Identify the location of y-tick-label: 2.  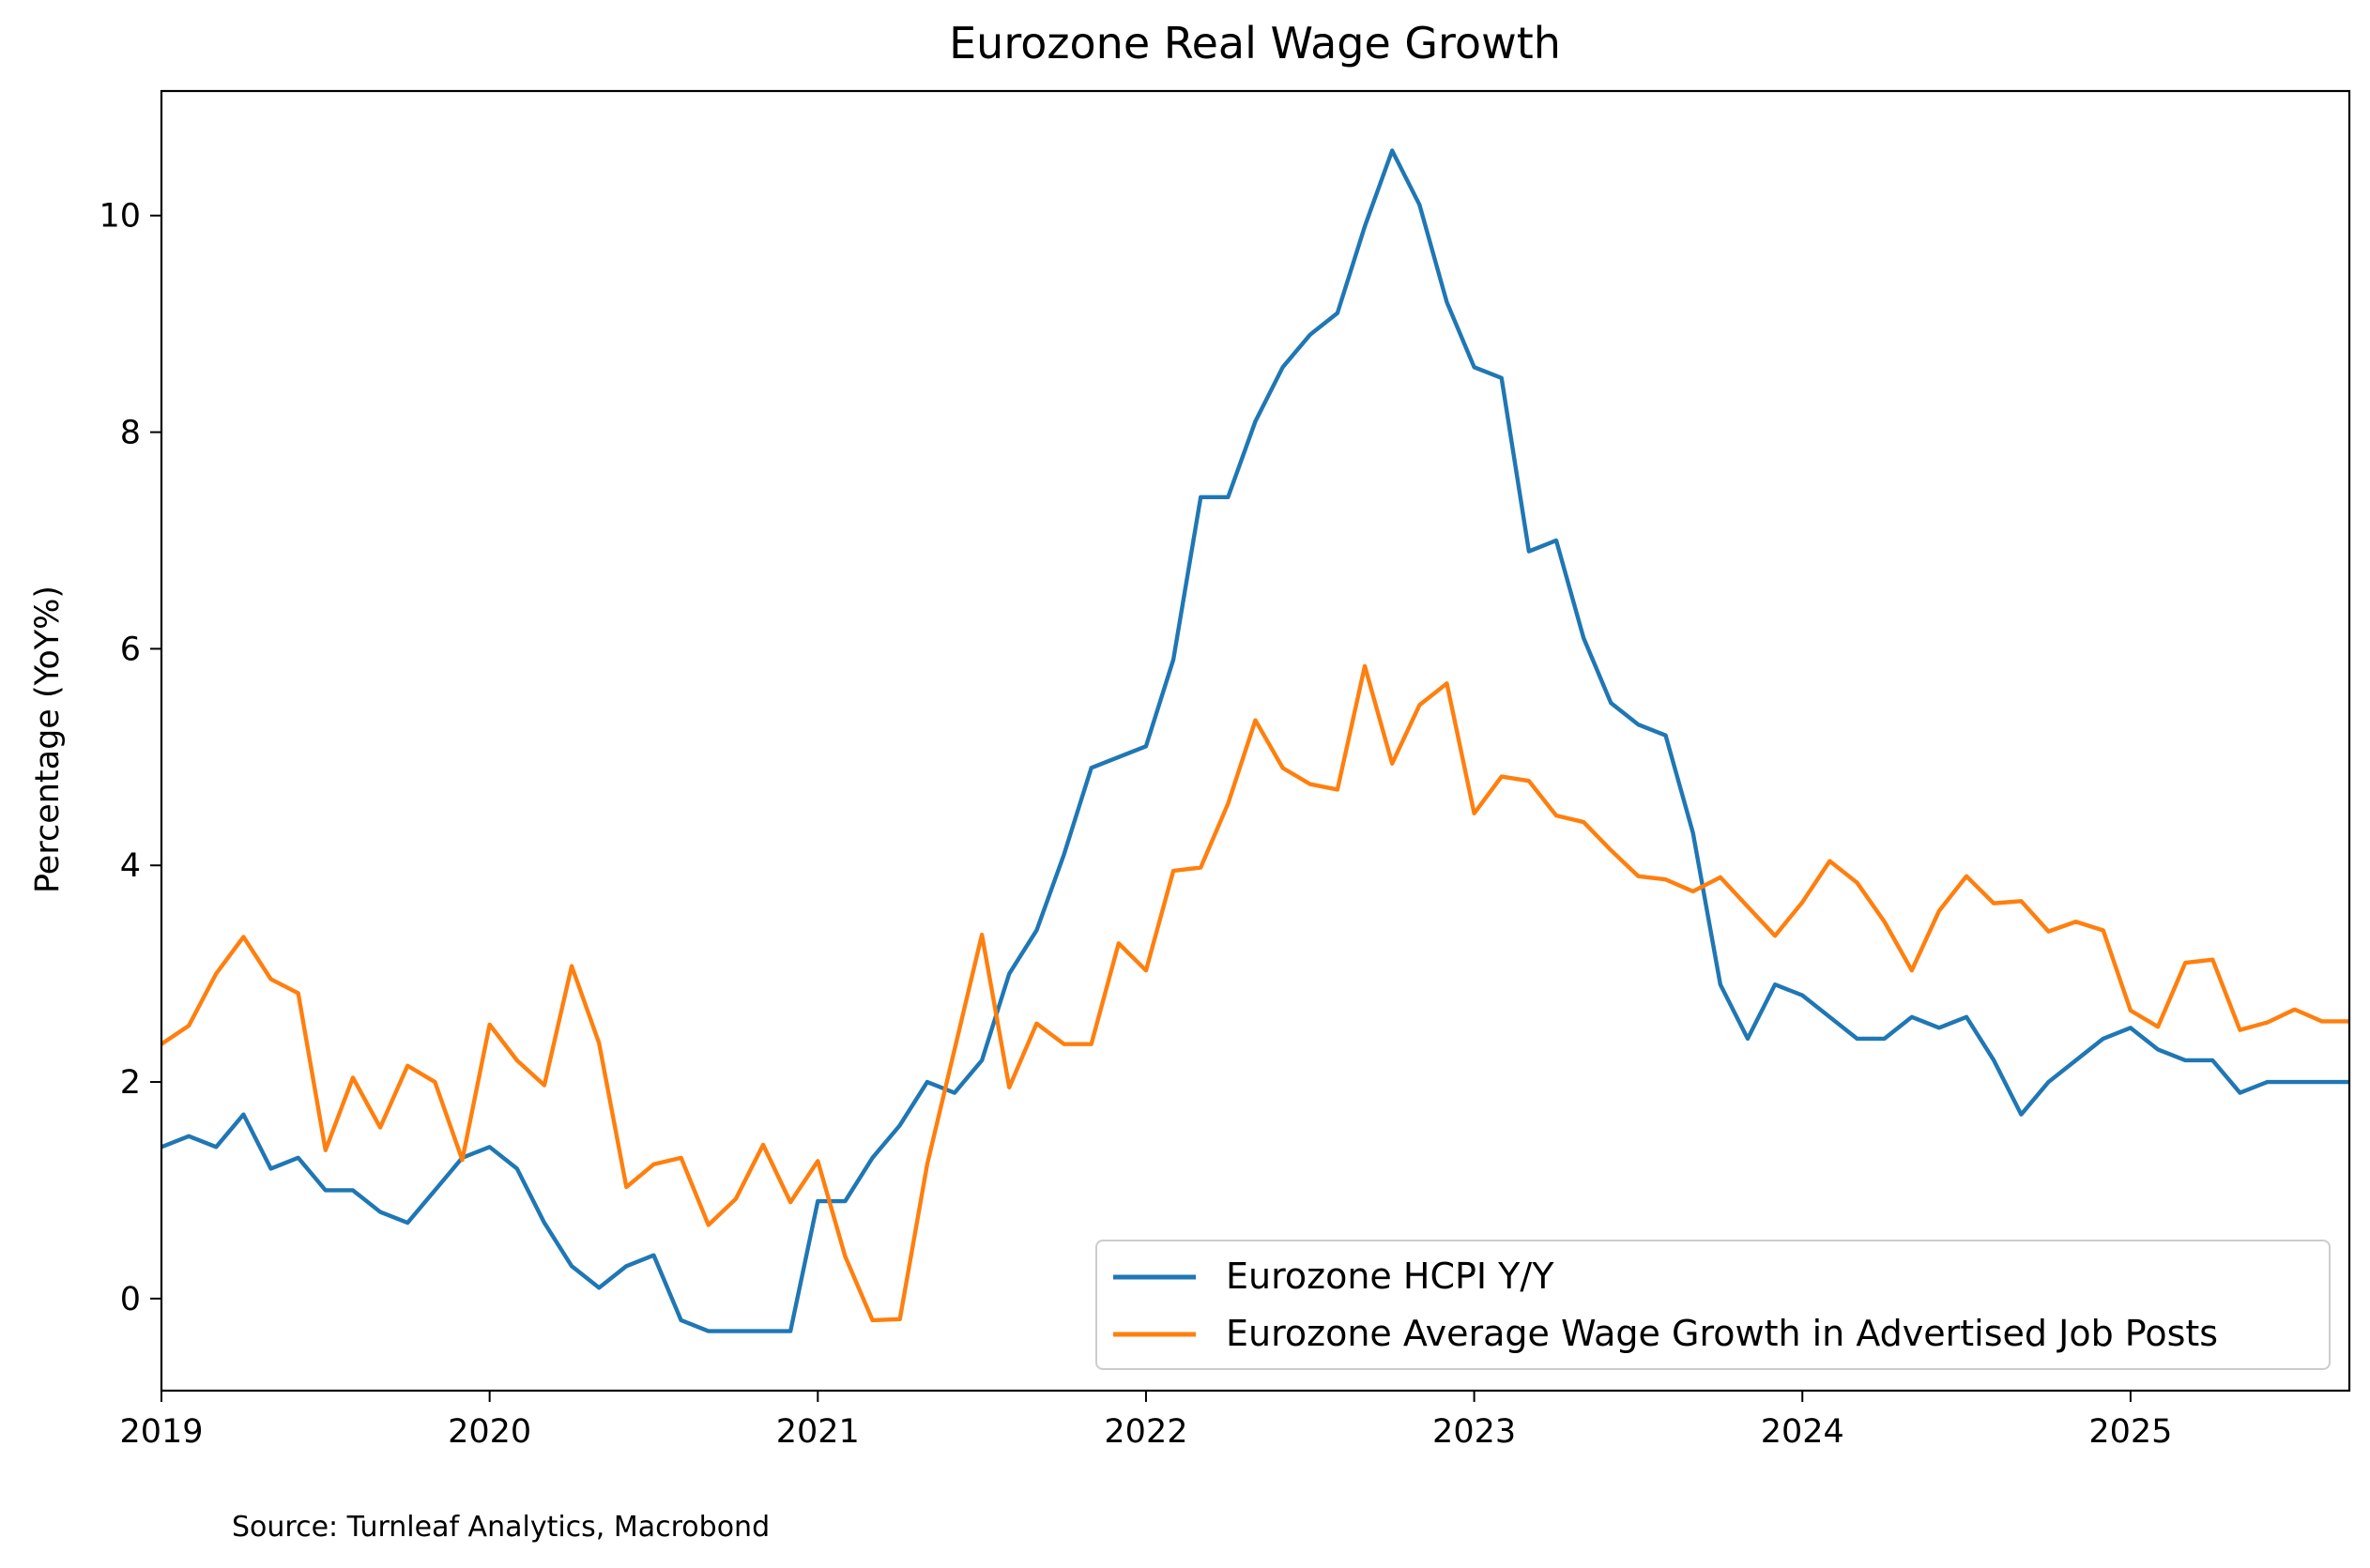
(130, 1083).